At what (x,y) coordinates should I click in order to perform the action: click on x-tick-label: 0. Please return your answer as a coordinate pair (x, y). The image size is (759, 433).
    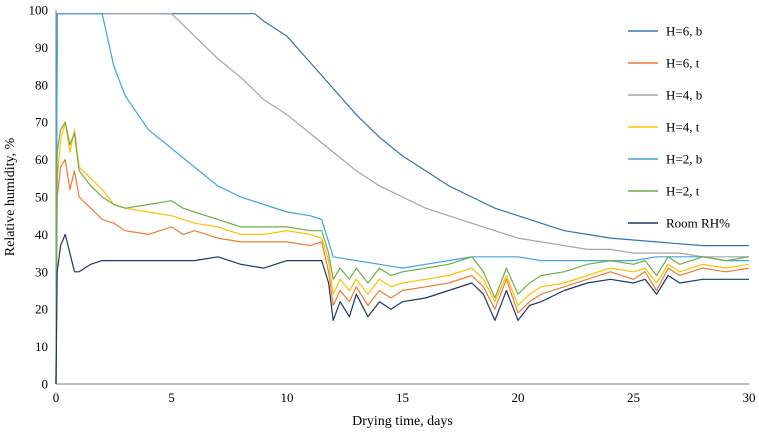
    Looking at the image, I should click on (56, 397).